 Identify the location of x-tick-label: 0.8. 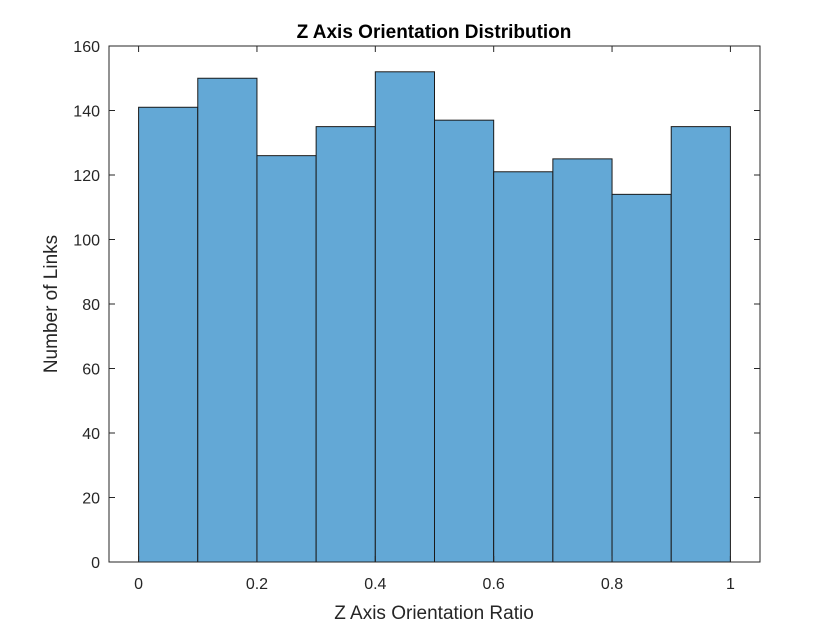
(612, 584).